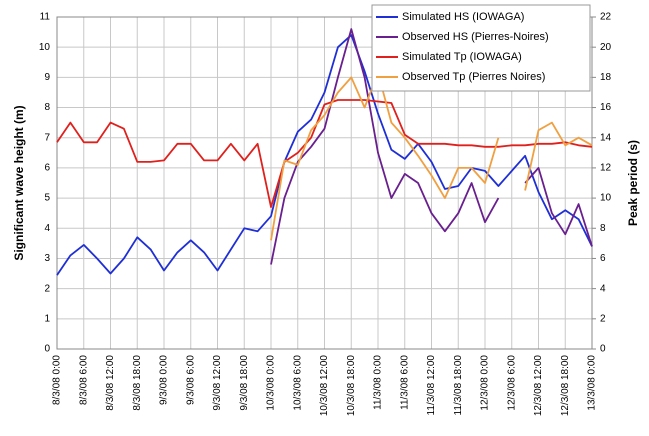  What do you see at coordinates (603, 228) in the screenshot?
I see `y2-tick-label: 8` at bounding box center [603, 228].